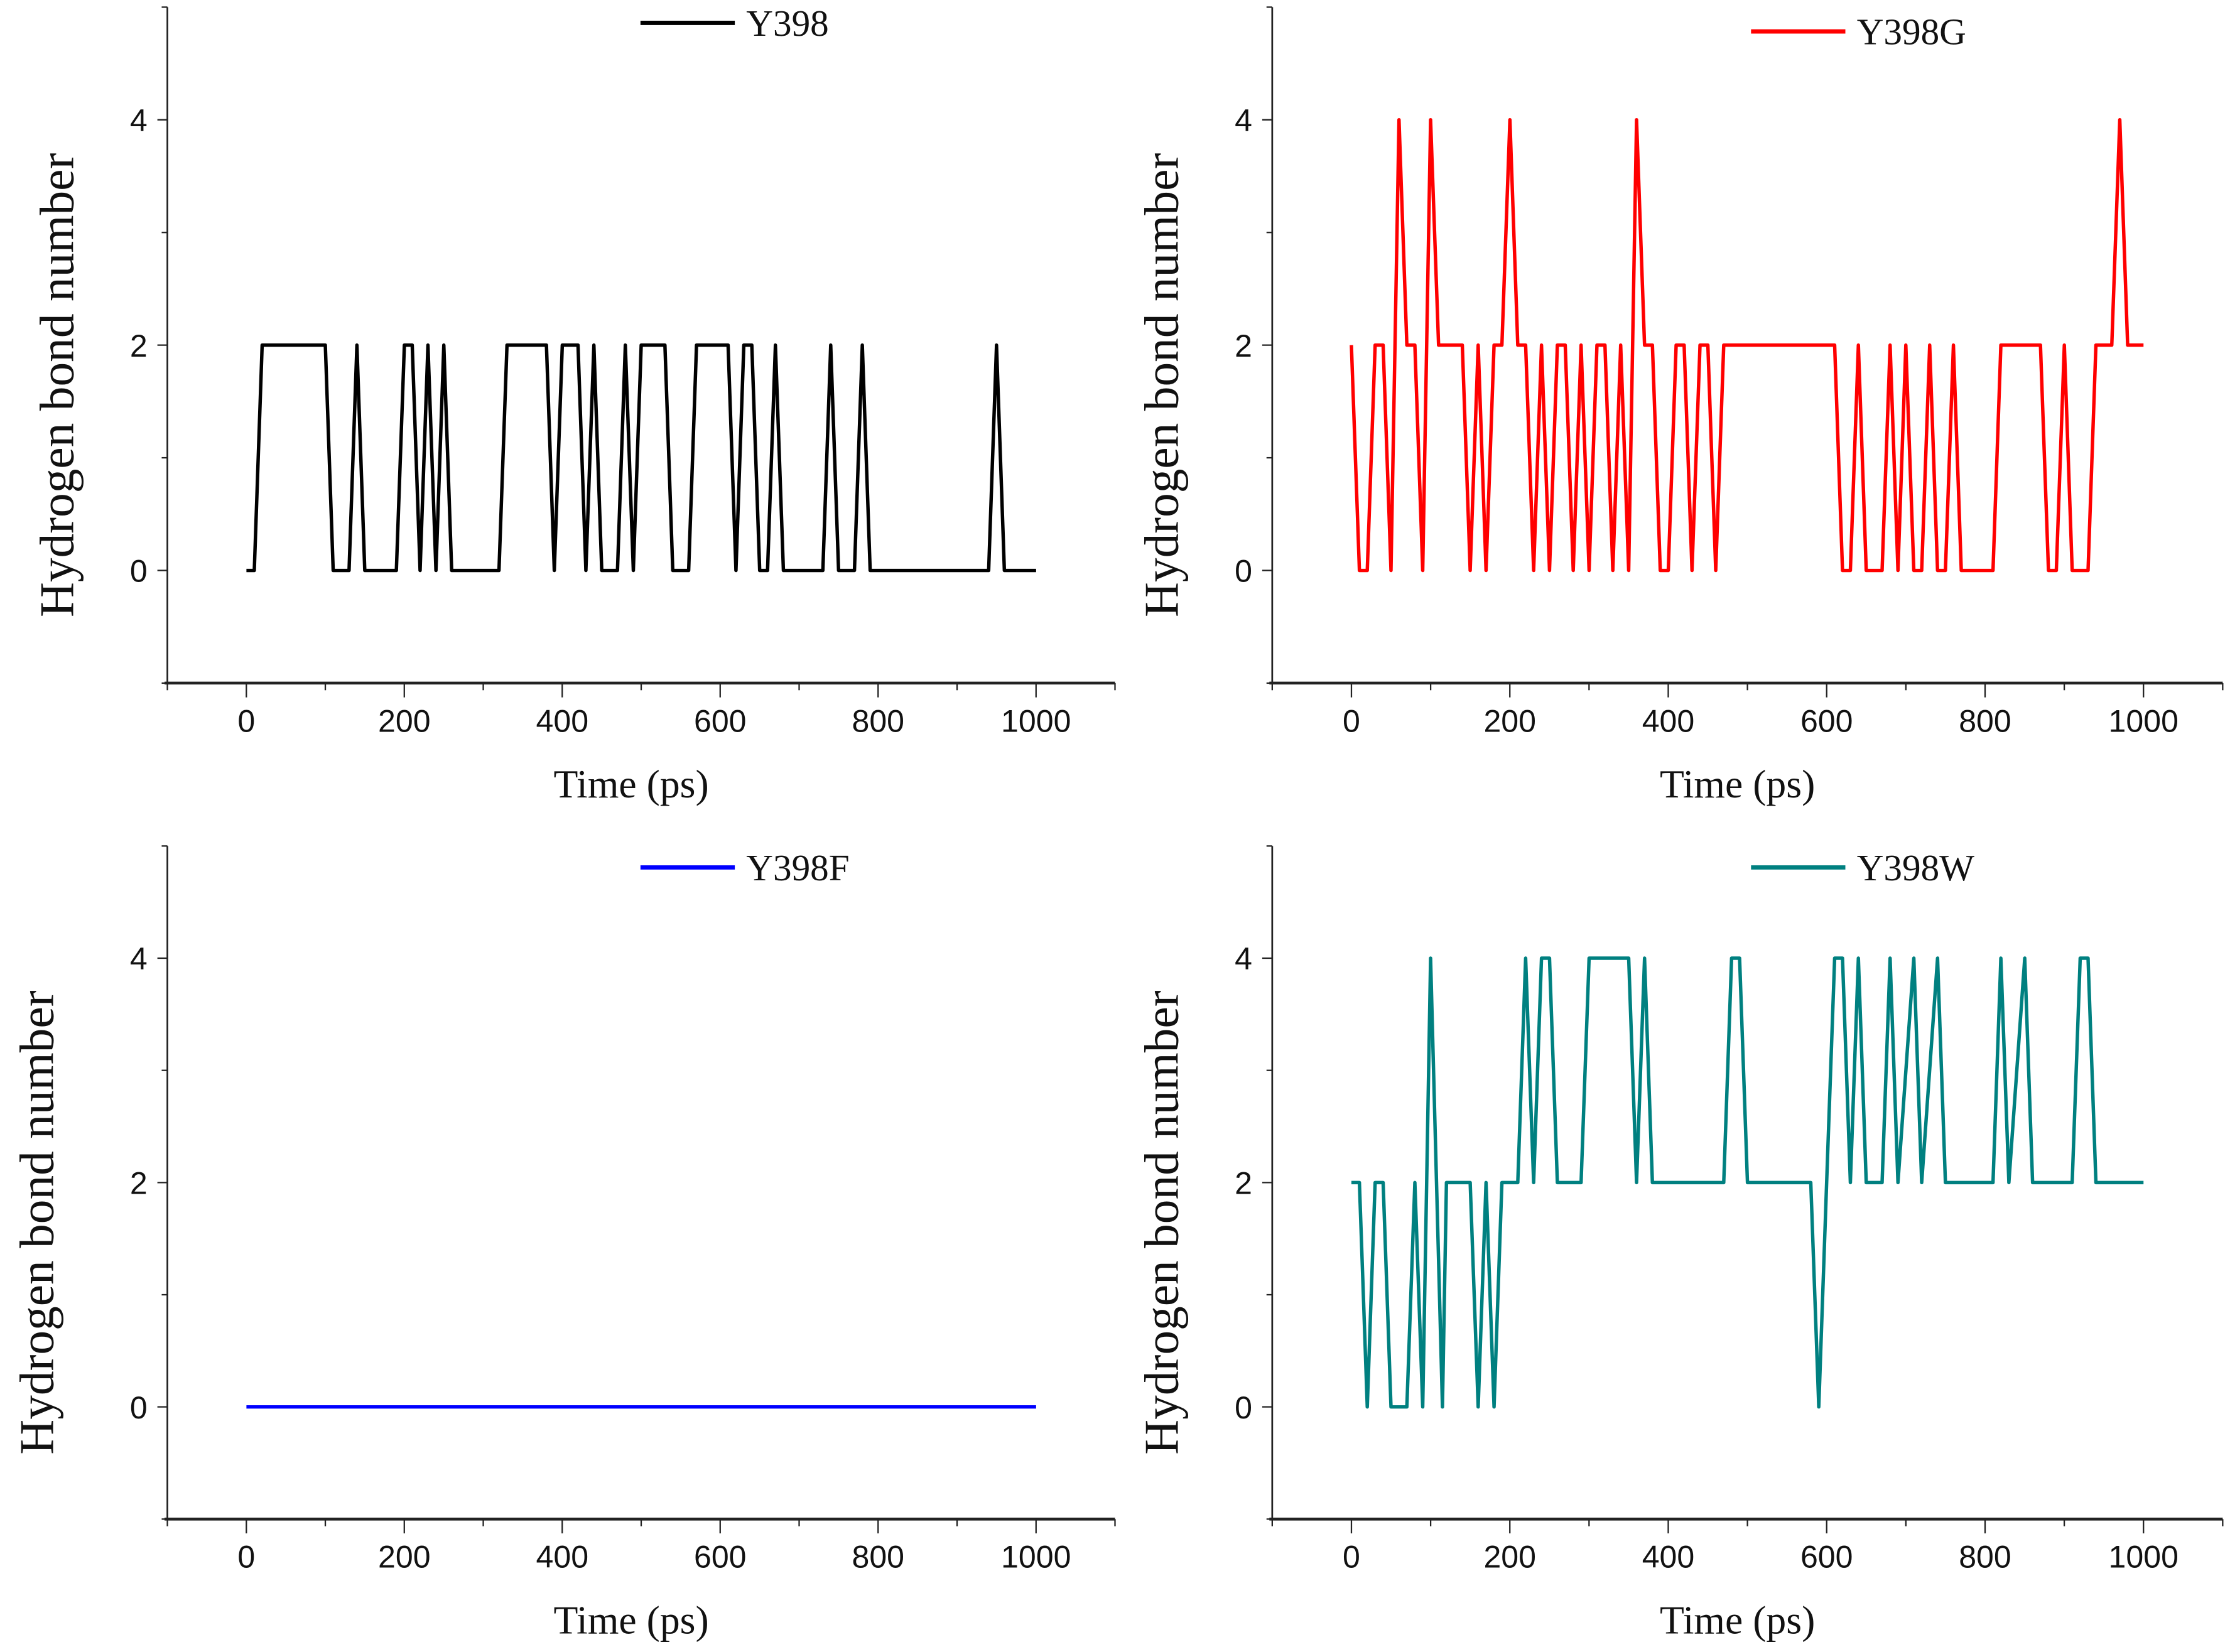 This screenshot has width=2230, height=1652. What do you see at coordinates (1911, 32) in the screenshot?
I see `legend-label: Y398G` at bounding box center [1911, 32].